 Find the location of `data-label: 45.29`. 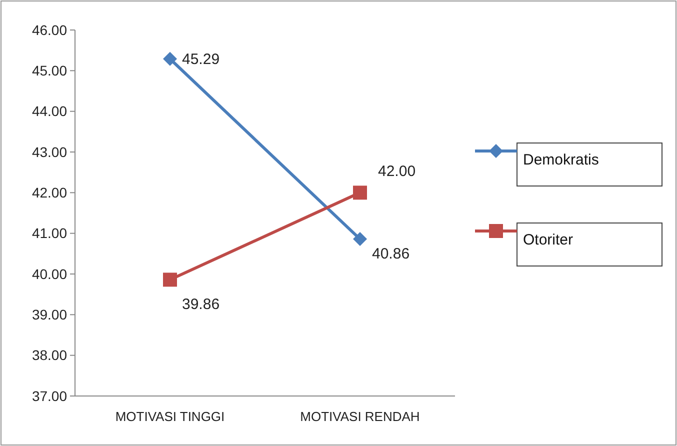

data-label: 45.29 is located at coordinates (201, 59).